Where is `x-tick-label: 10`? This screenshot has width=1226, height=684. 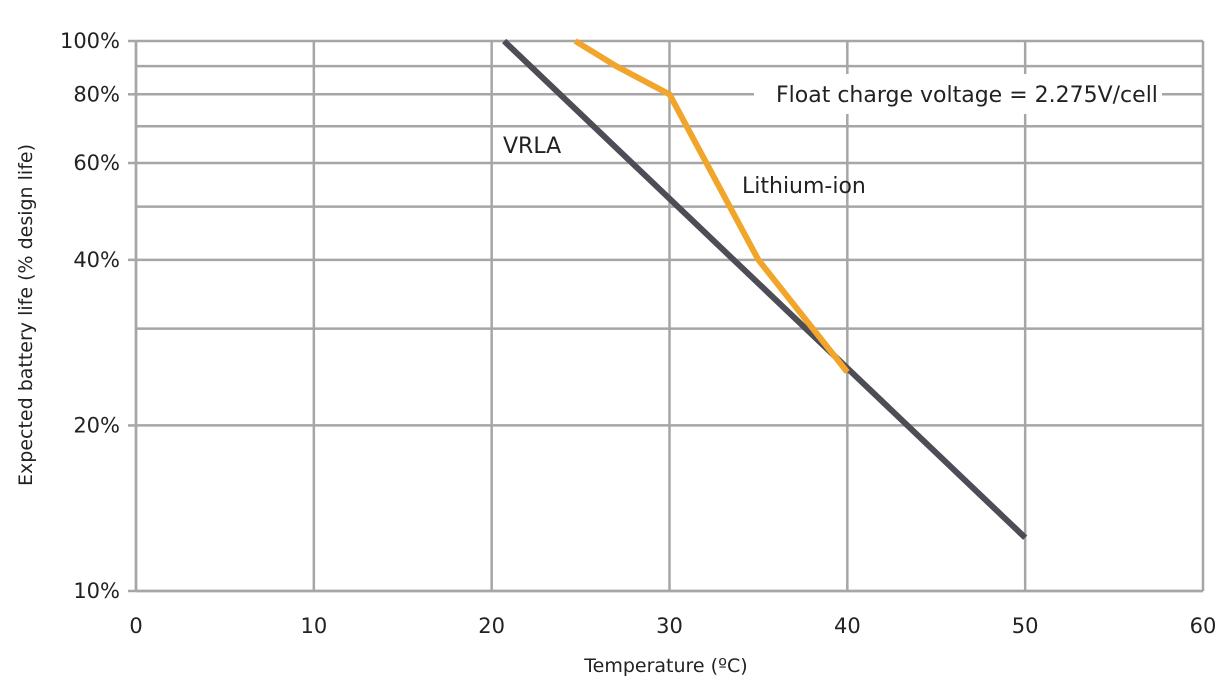 x-tick-label: 10 is located at coordinates (313, 626).